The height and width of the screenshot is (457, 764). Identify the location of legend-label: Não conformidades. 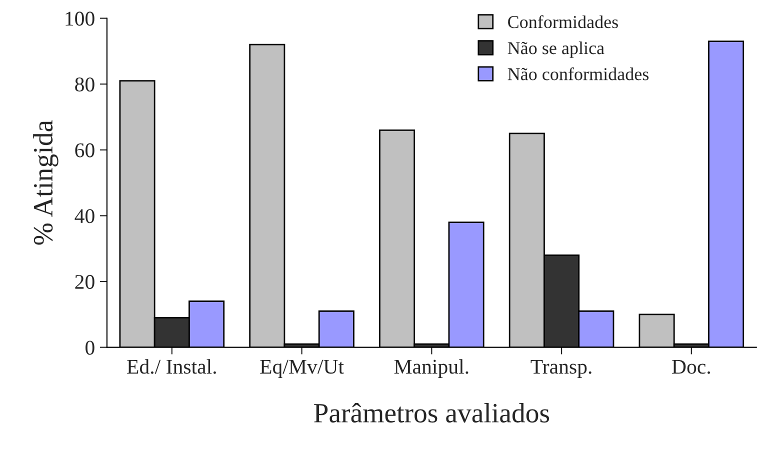
(578, 73).